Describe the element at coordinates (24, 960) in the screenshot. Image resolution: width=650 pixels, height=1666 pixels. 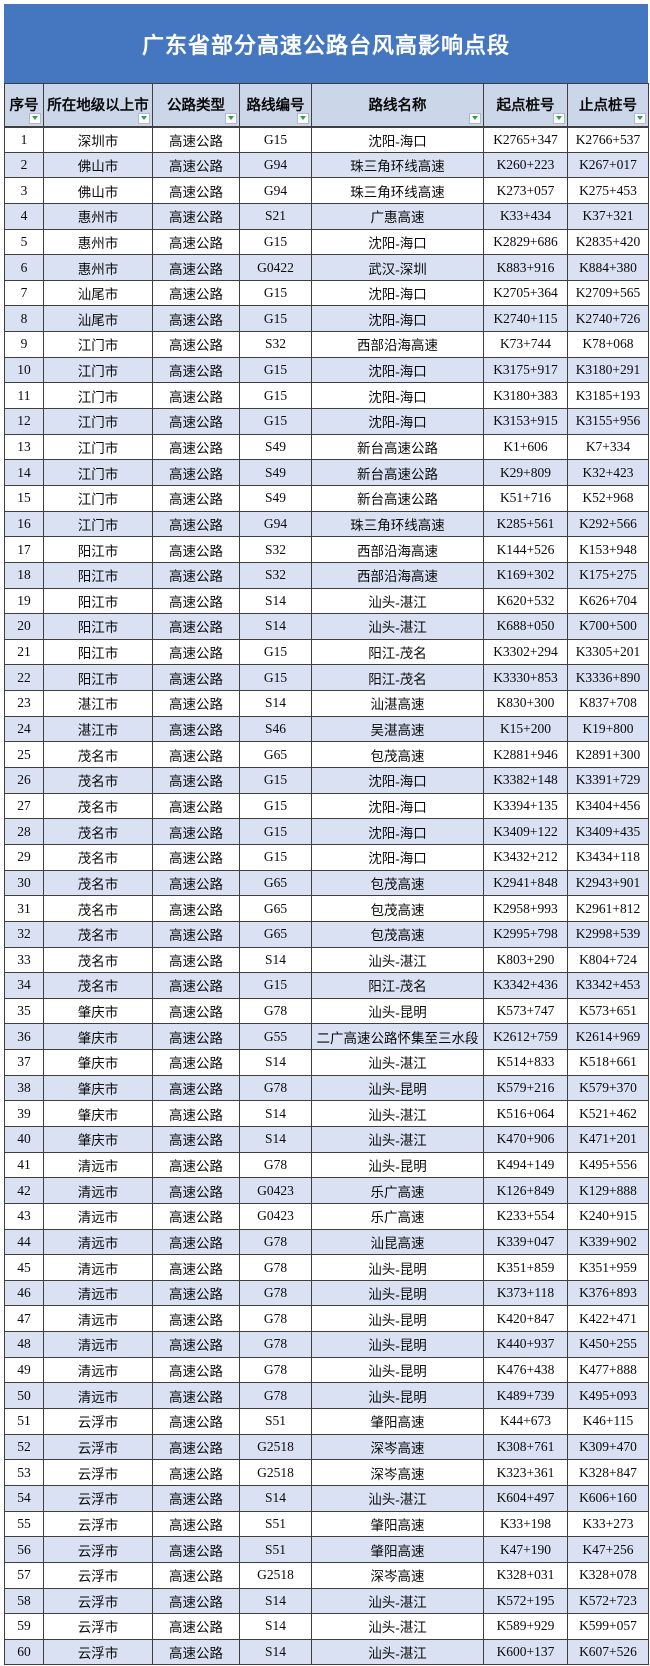
I see `cell-index: 33` at that location.